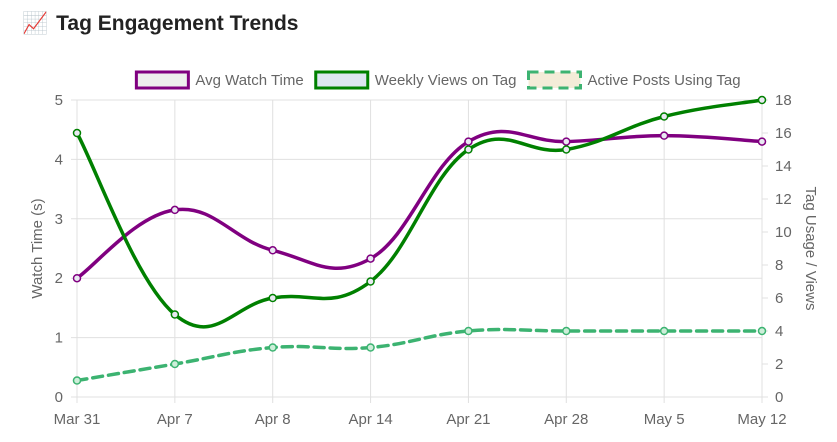  Describe the element at coordinates (370, 419) in the screenshot. I see `x-tick-label: Apr 14` at that location.